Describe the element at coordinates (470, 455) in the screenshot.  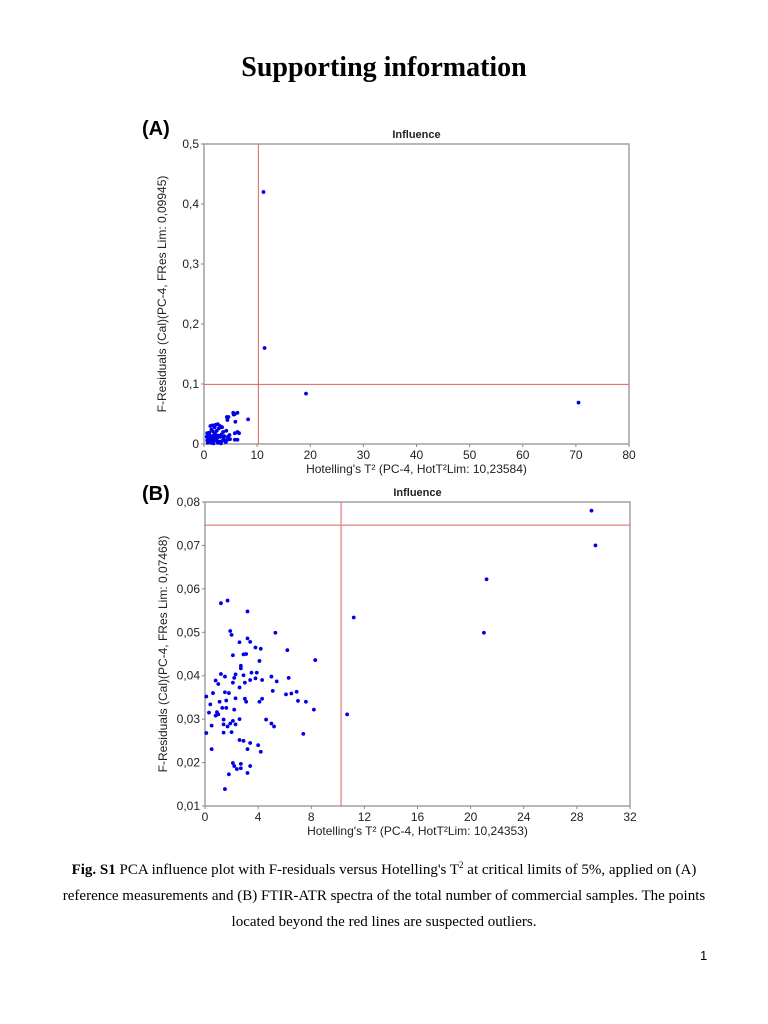
I see `x-tick-label: 50` at that location.